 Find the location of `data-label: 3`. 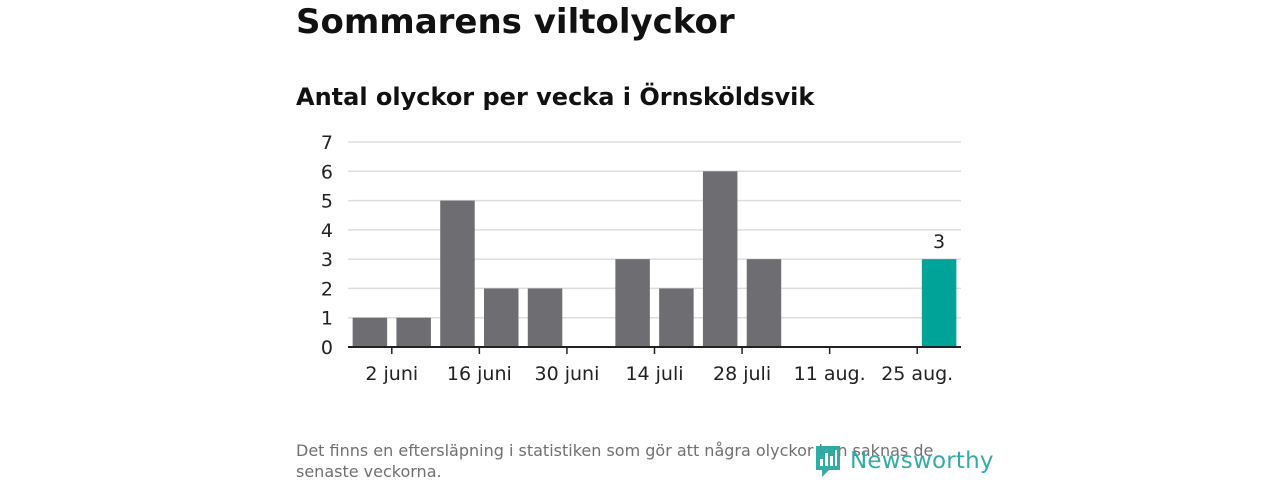

data-label: 3 is located at coordinates (939, 242).